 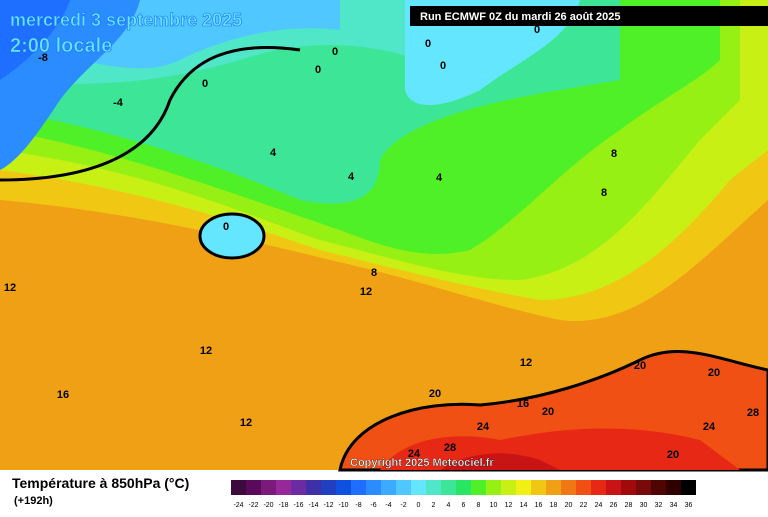 I want to click on run-info: Run ECMWF 0Z du mardi 26 août 2025, so click(x=520, y=17).